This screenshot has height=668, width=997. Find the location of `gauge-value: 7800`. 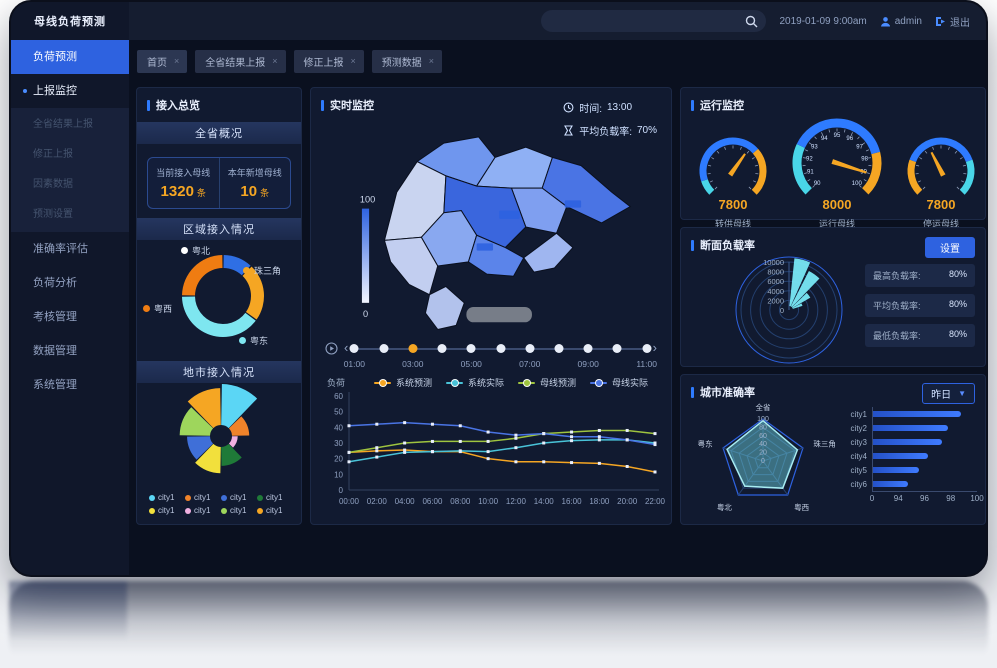

gauge-value: 7800 is located at coordinates (733, 204).